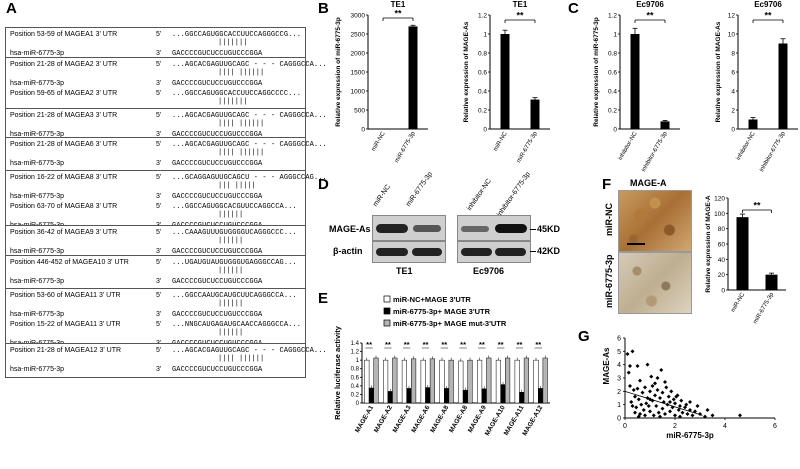 The width and height of the screenshot is (800, 469). What do you see at coordinates (458, 419) in the screenshot?
I see `category-label: MAGE-A8` at bounding box center [458, 419].